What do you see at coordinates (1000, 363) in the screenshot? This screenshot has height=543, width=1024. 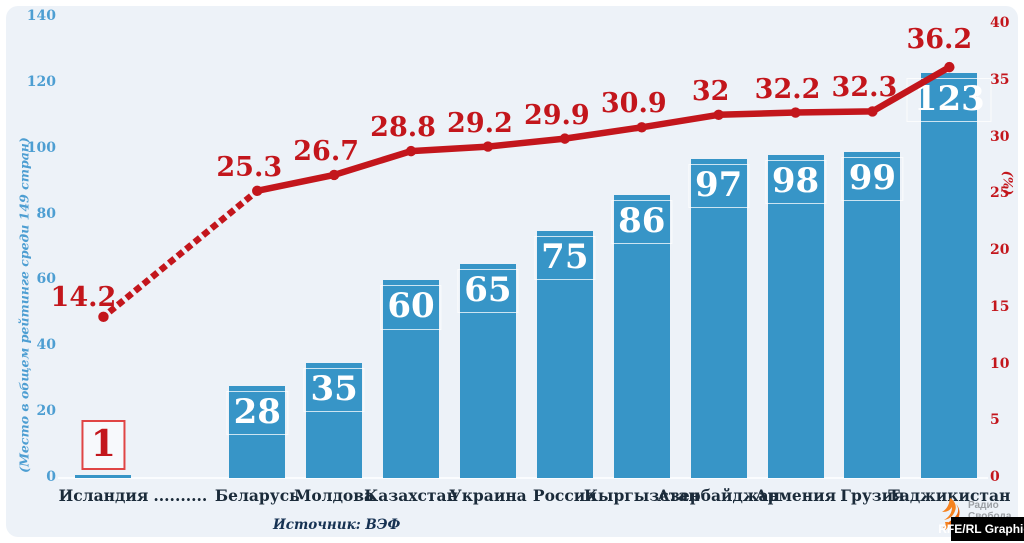 I see `right-tick-label: 10` at bounding box center [1000, 363].